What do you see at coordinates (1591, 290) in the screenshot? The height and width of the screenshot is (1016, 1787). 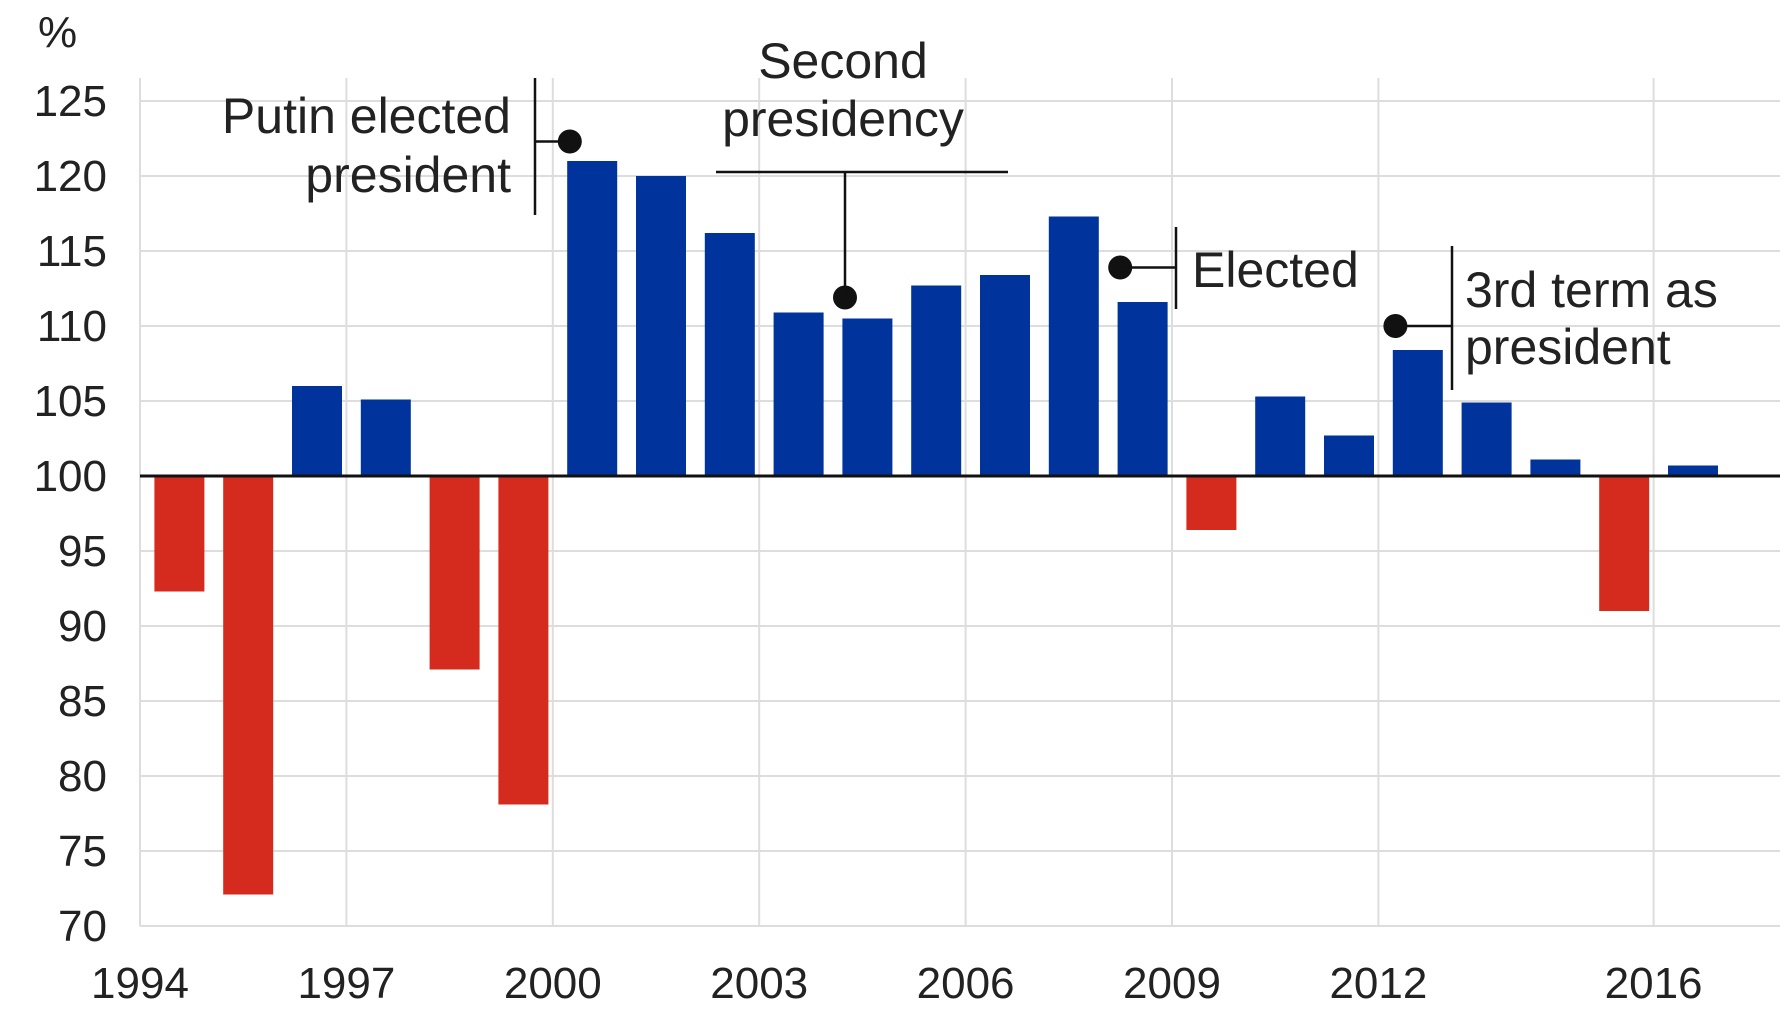 I see `annotation-line: 3rd term as` at bounding box center [1591, 290].